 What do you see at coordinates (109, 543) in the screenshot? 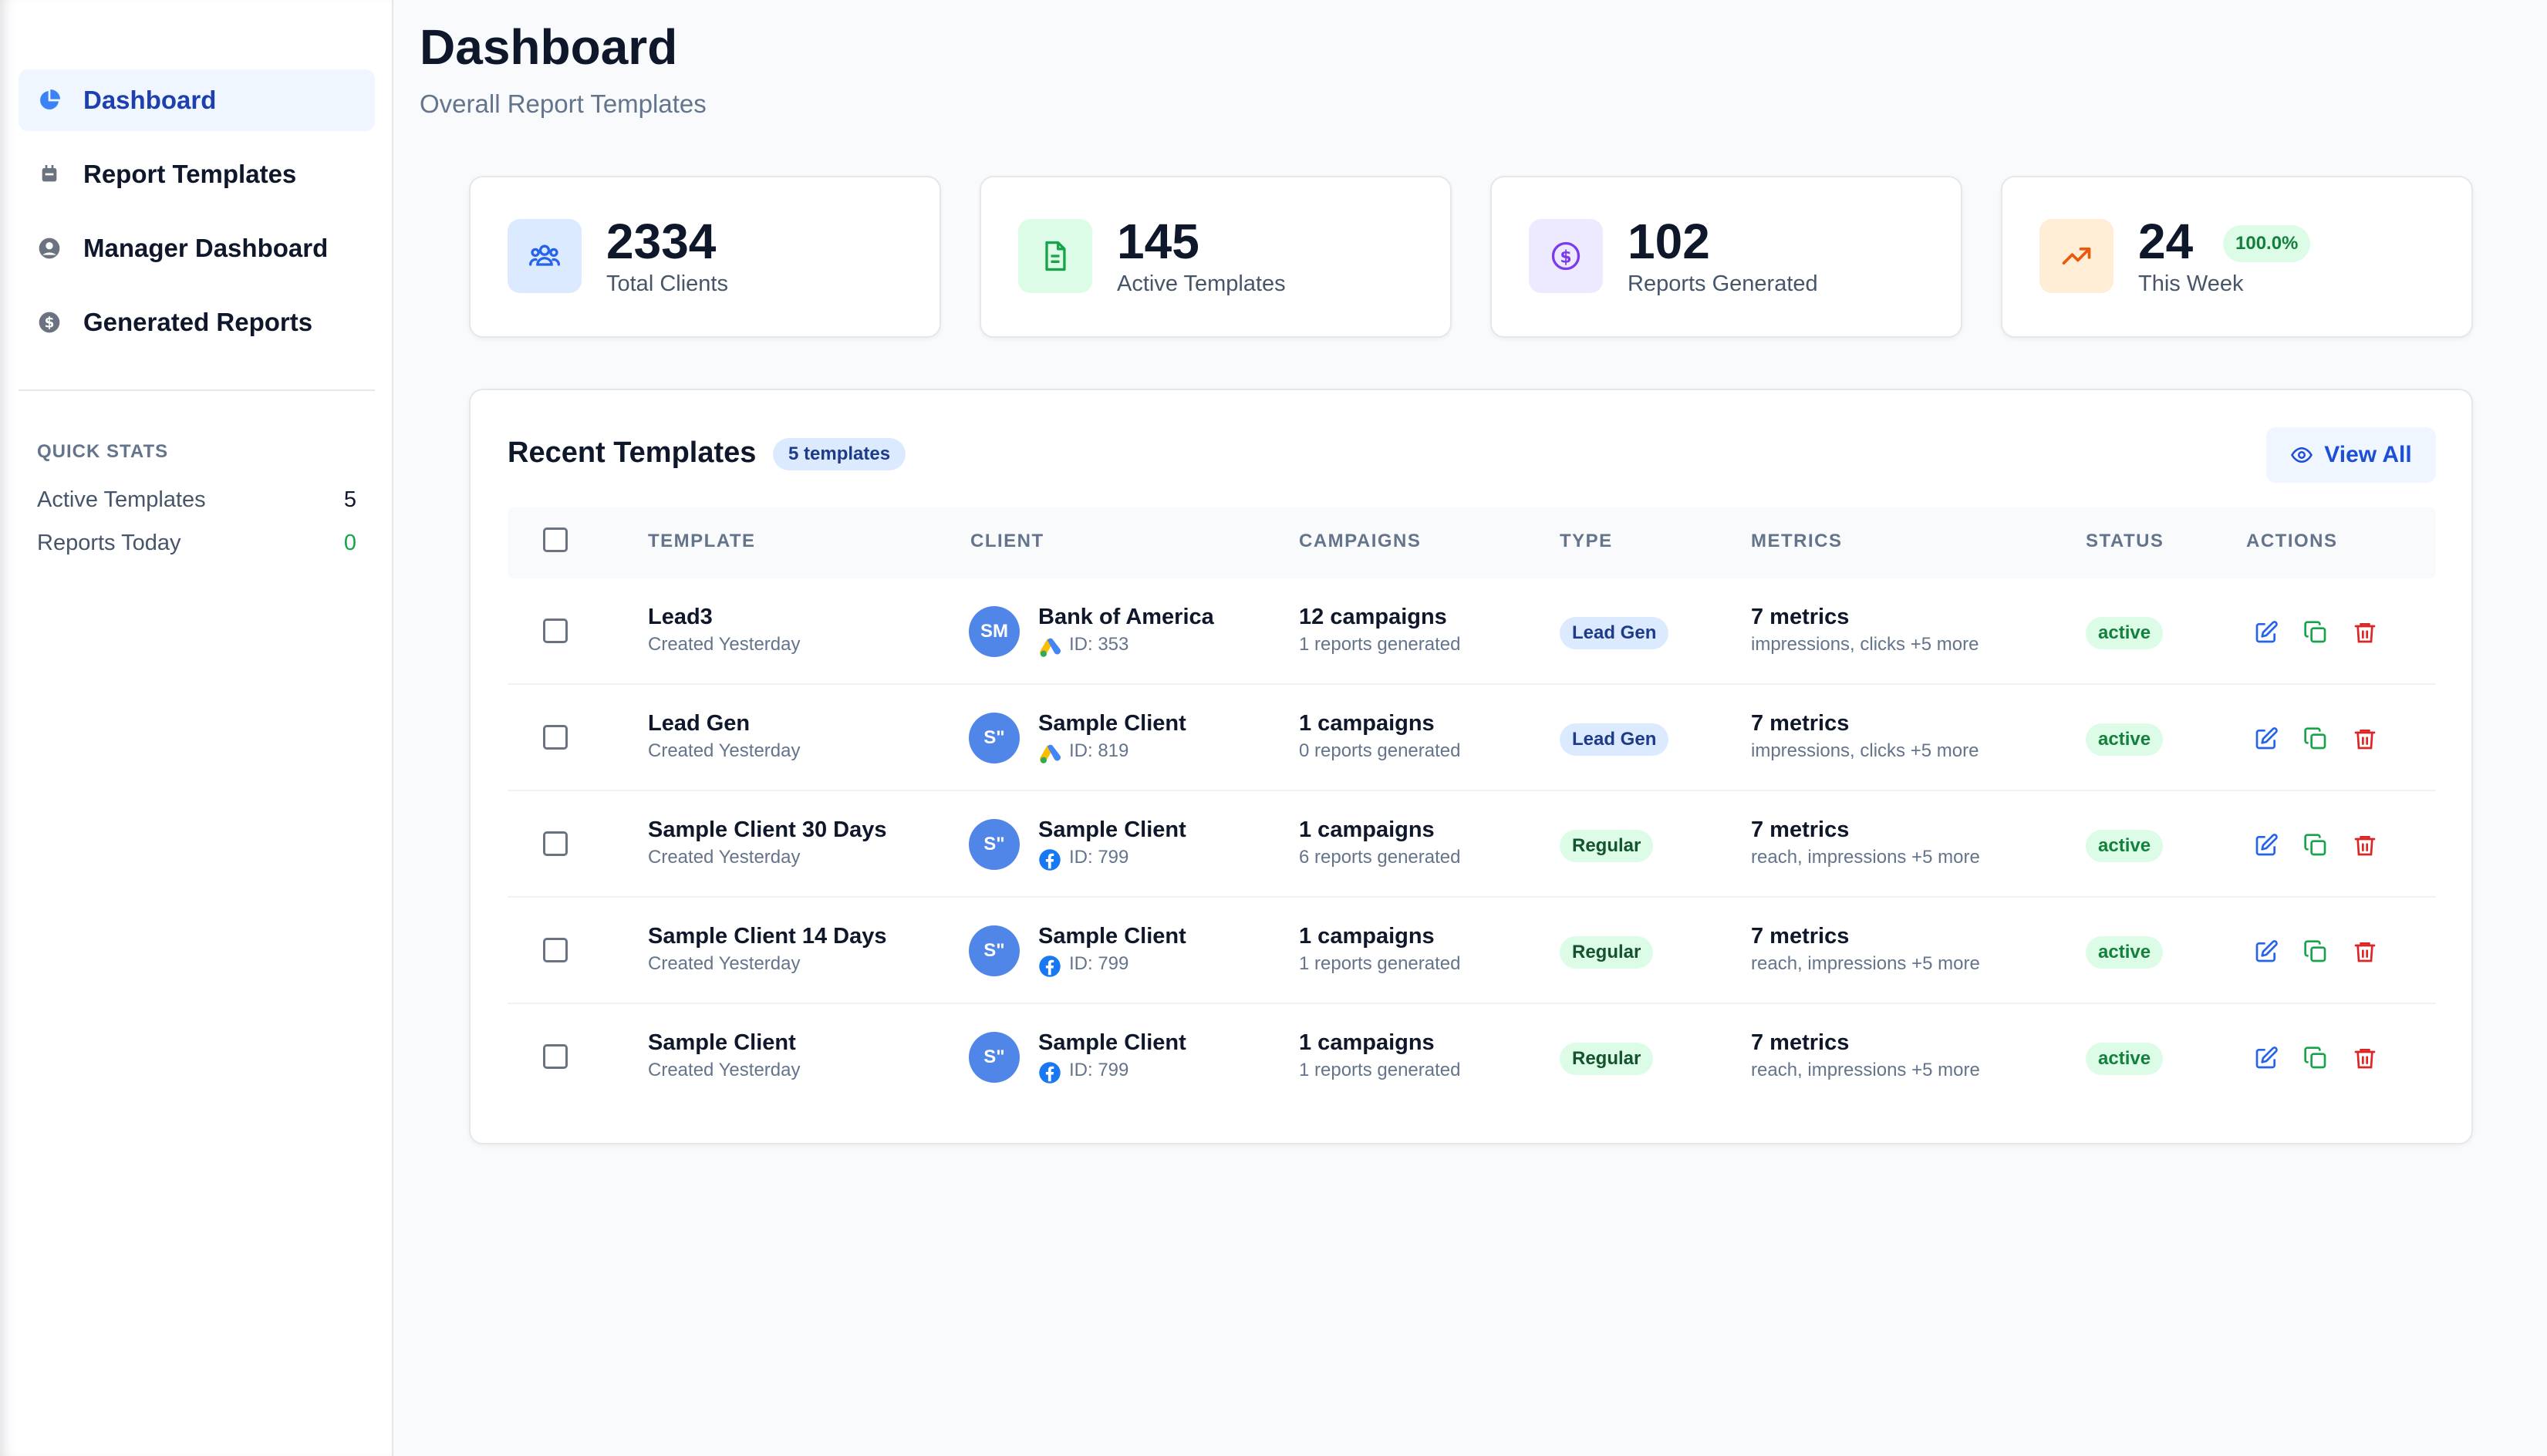
I see `quick-stat-label: Reports Today` at bounding box center [109, 543].